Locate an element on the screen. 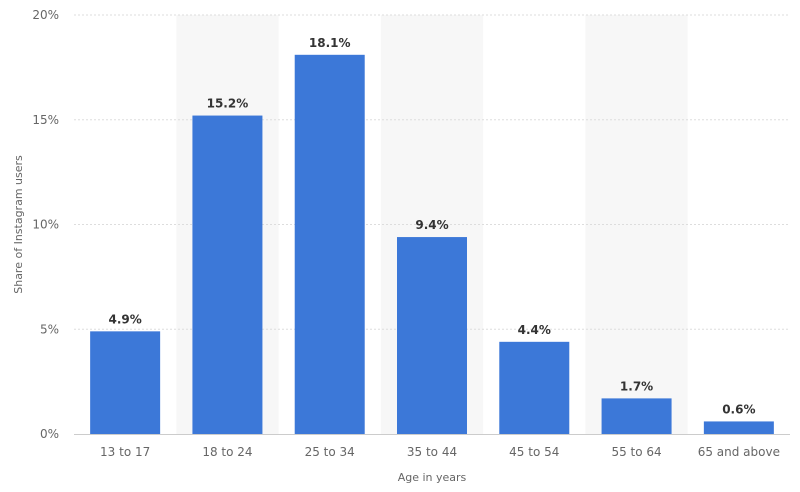  y-tick-label: 10% is located at coordinates (45, 225).